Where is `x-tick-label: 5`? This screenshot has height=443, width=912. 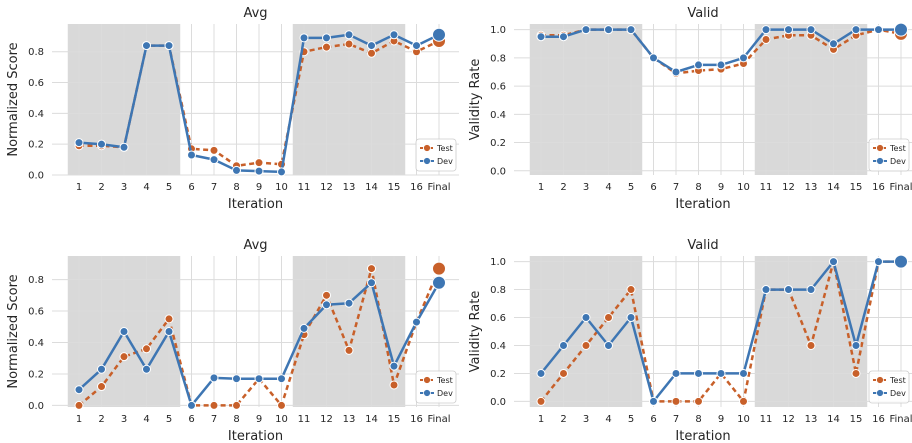 x-tick-label: 5 is located at coordinates (169, 187).